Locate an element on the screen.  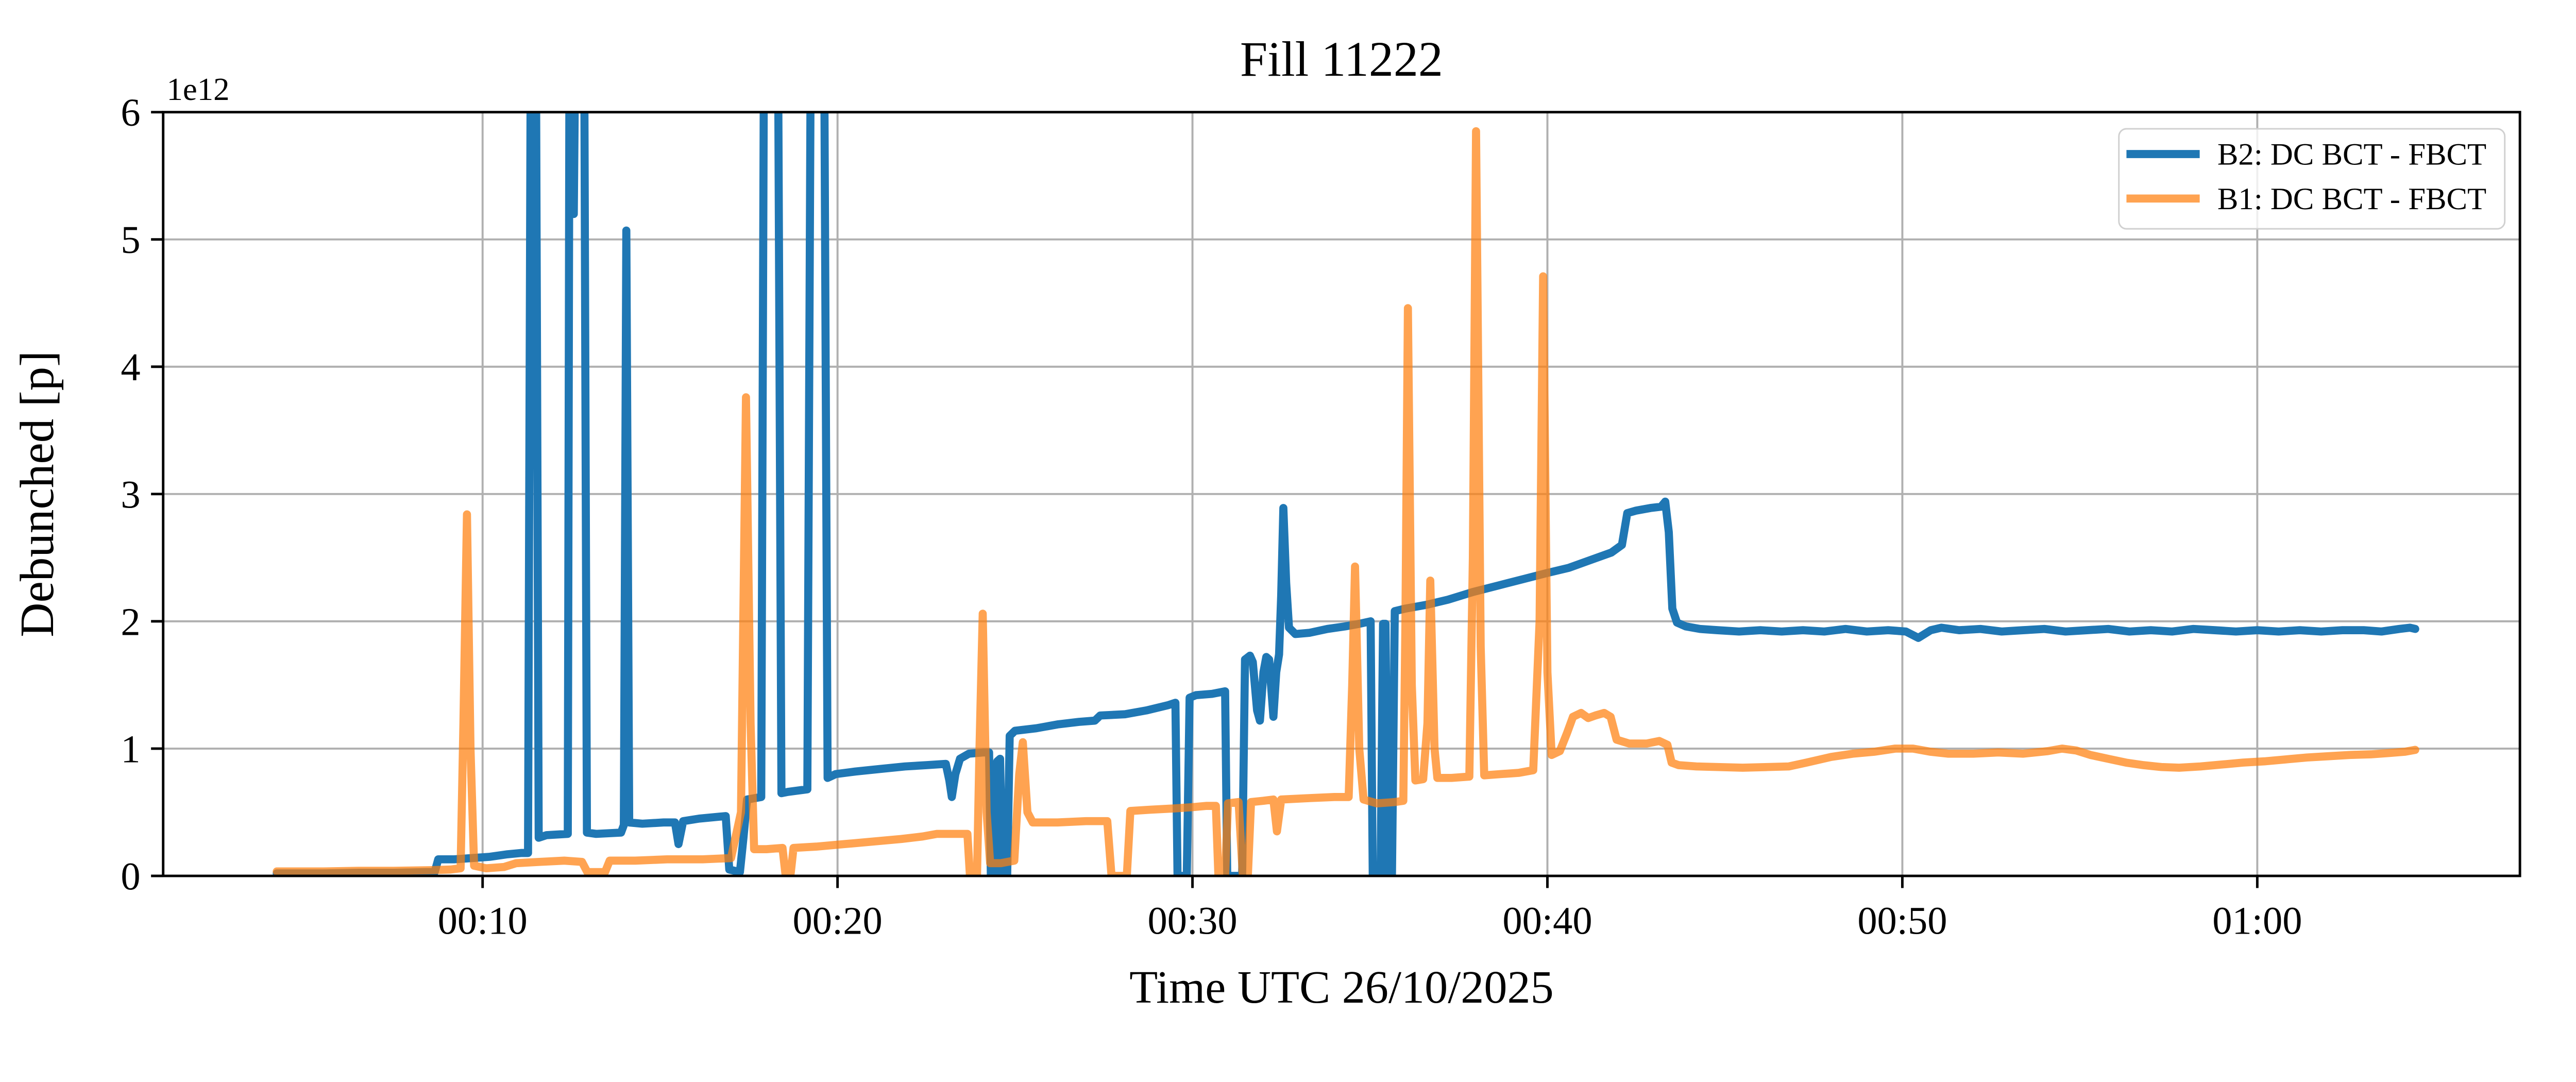
y-tick-label: 1 is located at coordinates (130, 749).